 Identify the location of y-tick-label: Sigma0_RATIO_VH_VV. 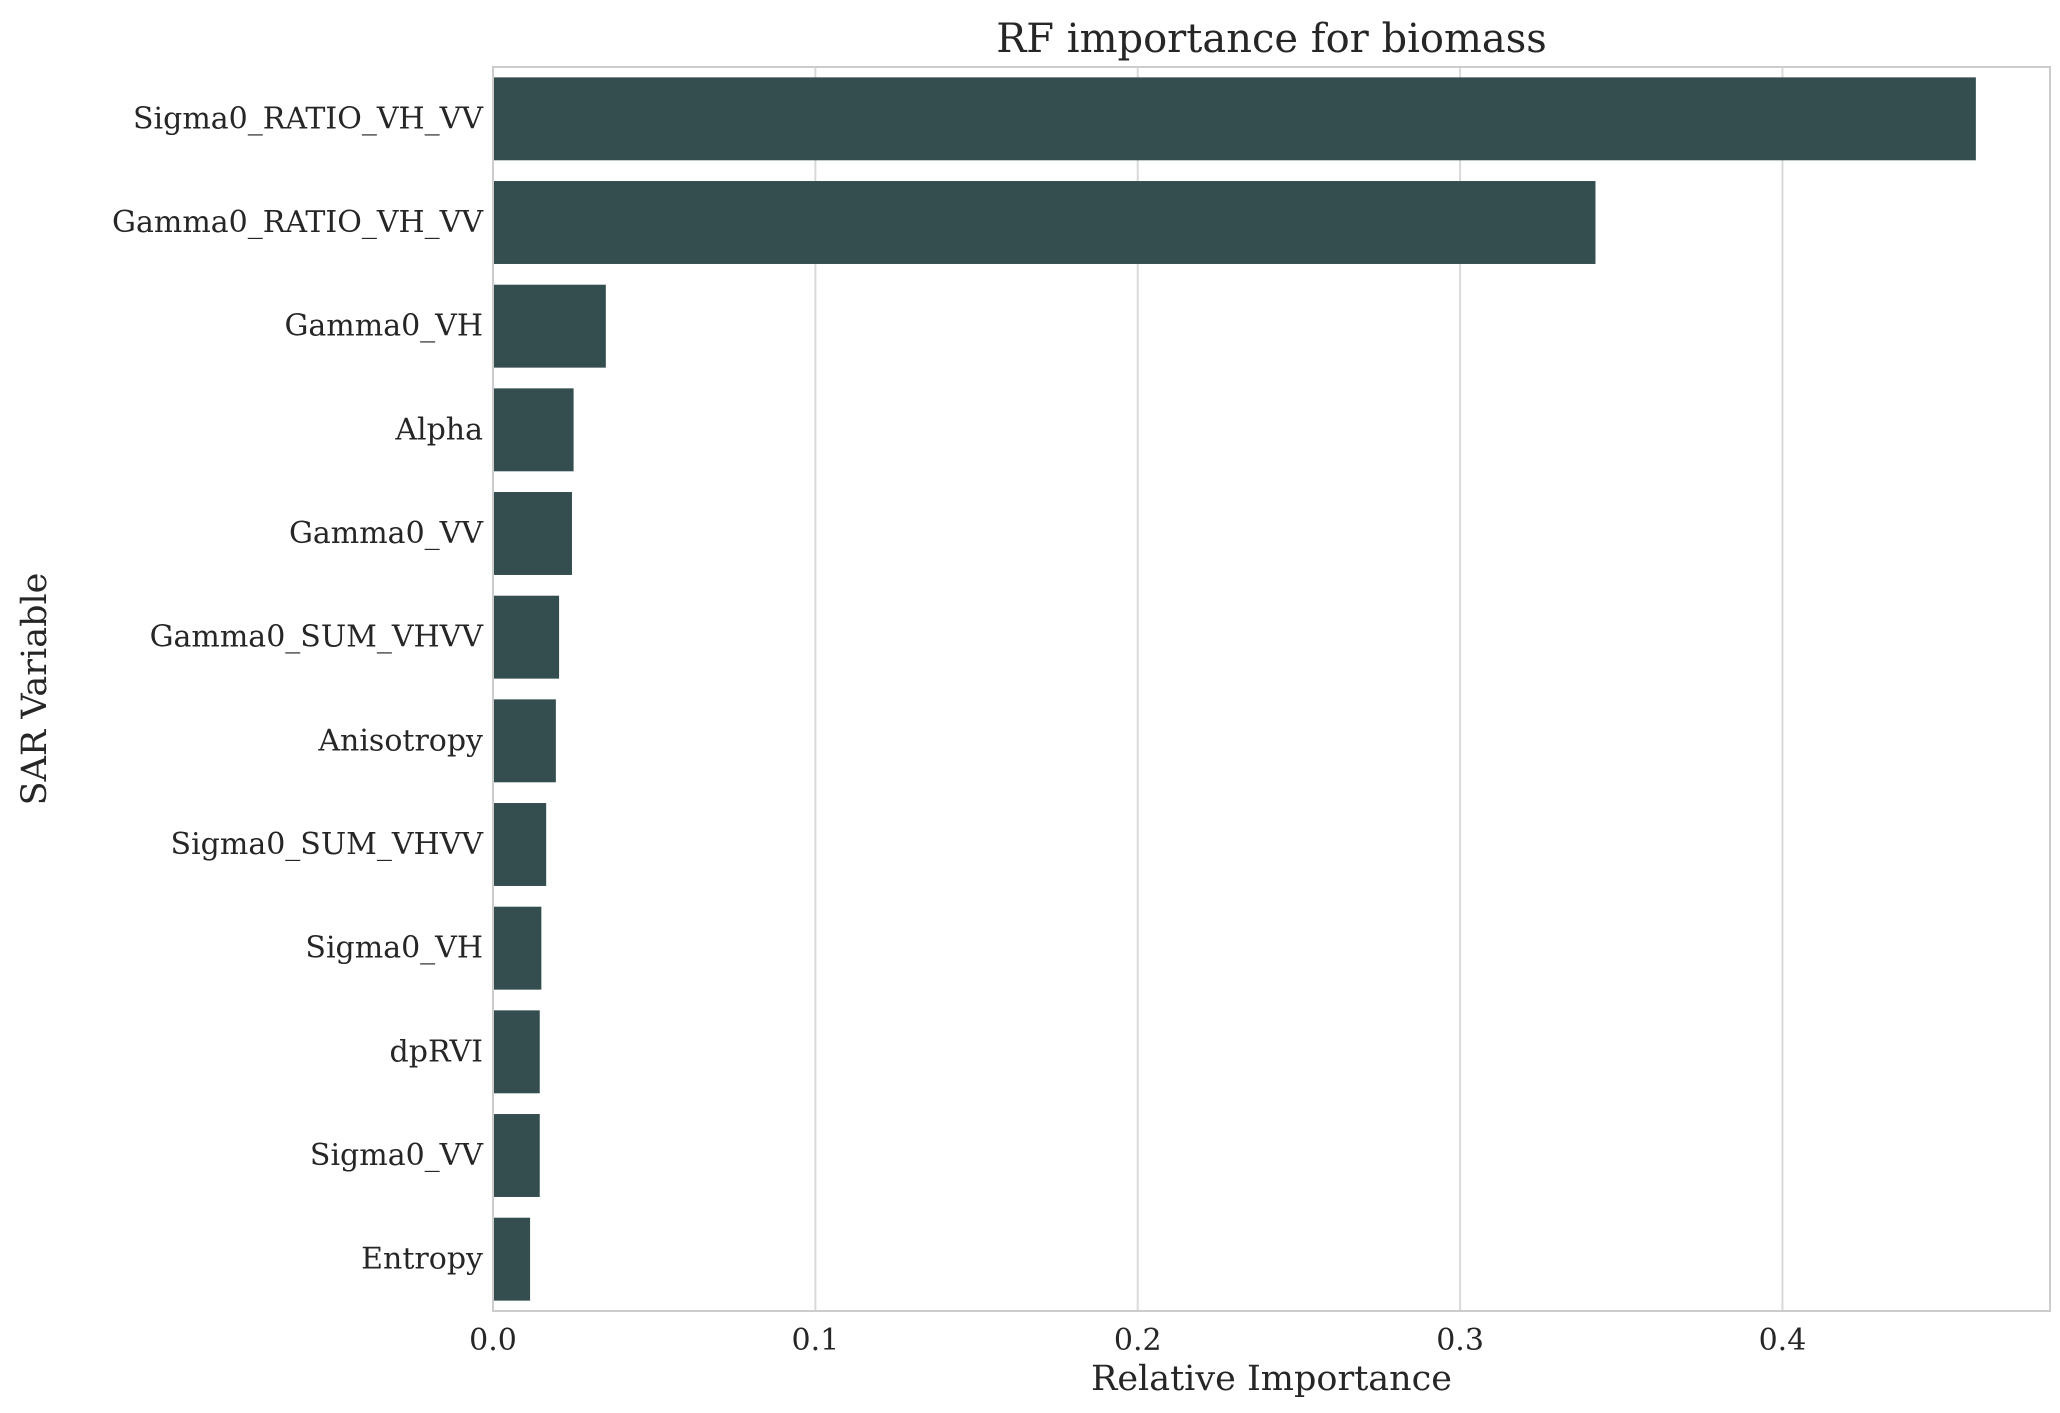
(308, 118).